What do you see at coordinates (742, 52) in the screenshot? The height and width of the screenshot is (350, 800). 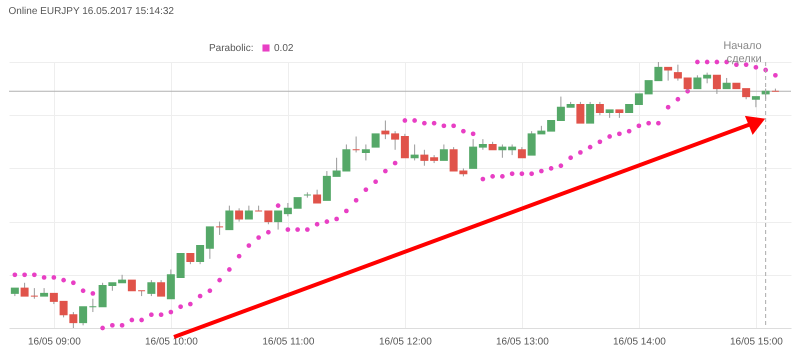 I see `ref-line-label: Начало сделки` at bounding box center [742, 52].